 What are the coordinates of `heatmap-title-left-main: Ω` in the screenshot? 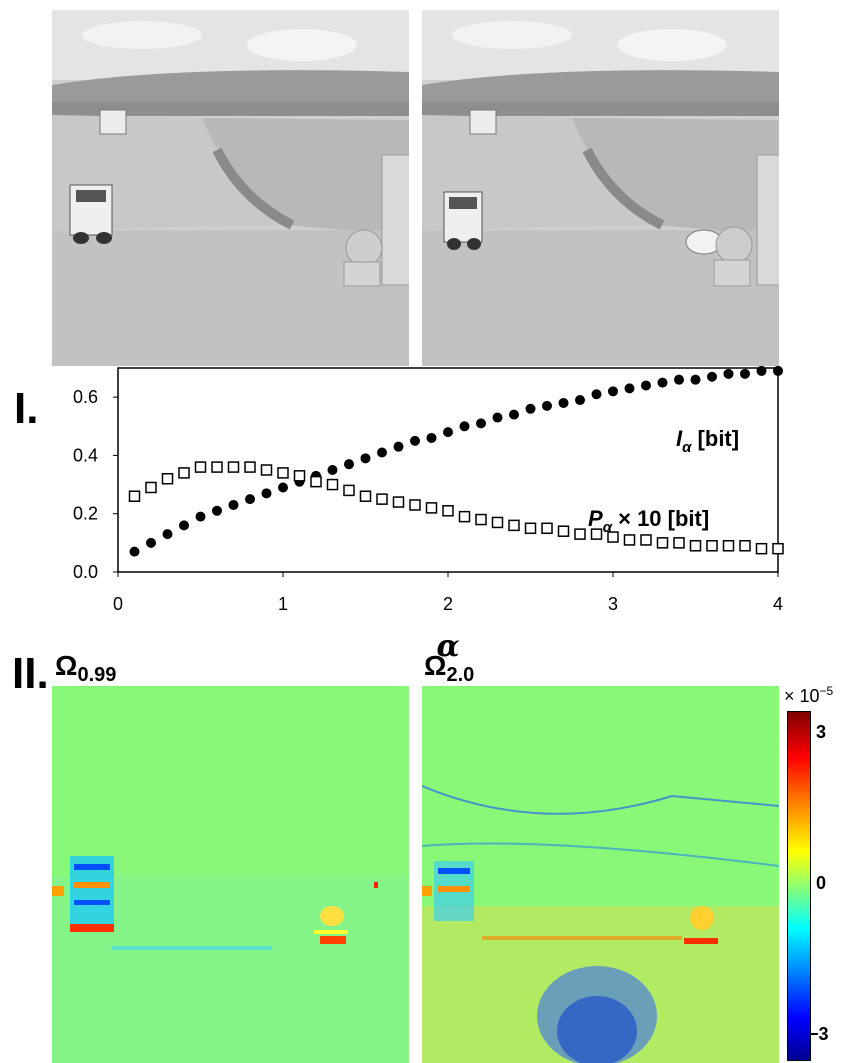 It's located at (66, 665).